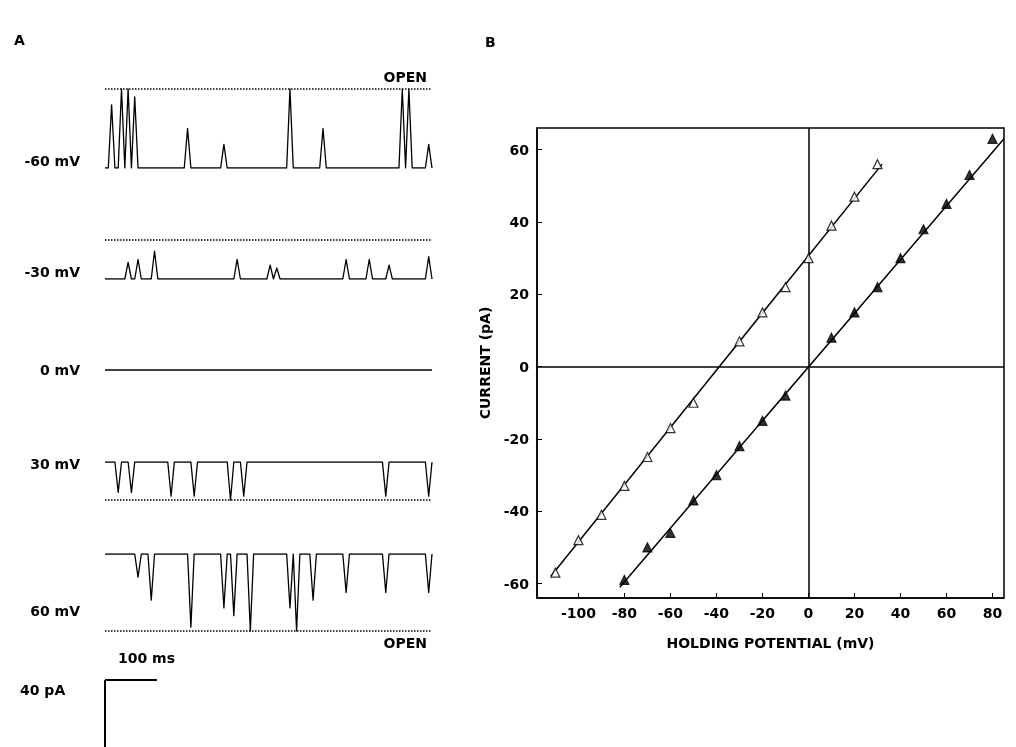 The image size is (1016, 747). Describe the element at coordinates (52, 272) in the screenshot. I see `y-axis-title: -30 mV` at that location.